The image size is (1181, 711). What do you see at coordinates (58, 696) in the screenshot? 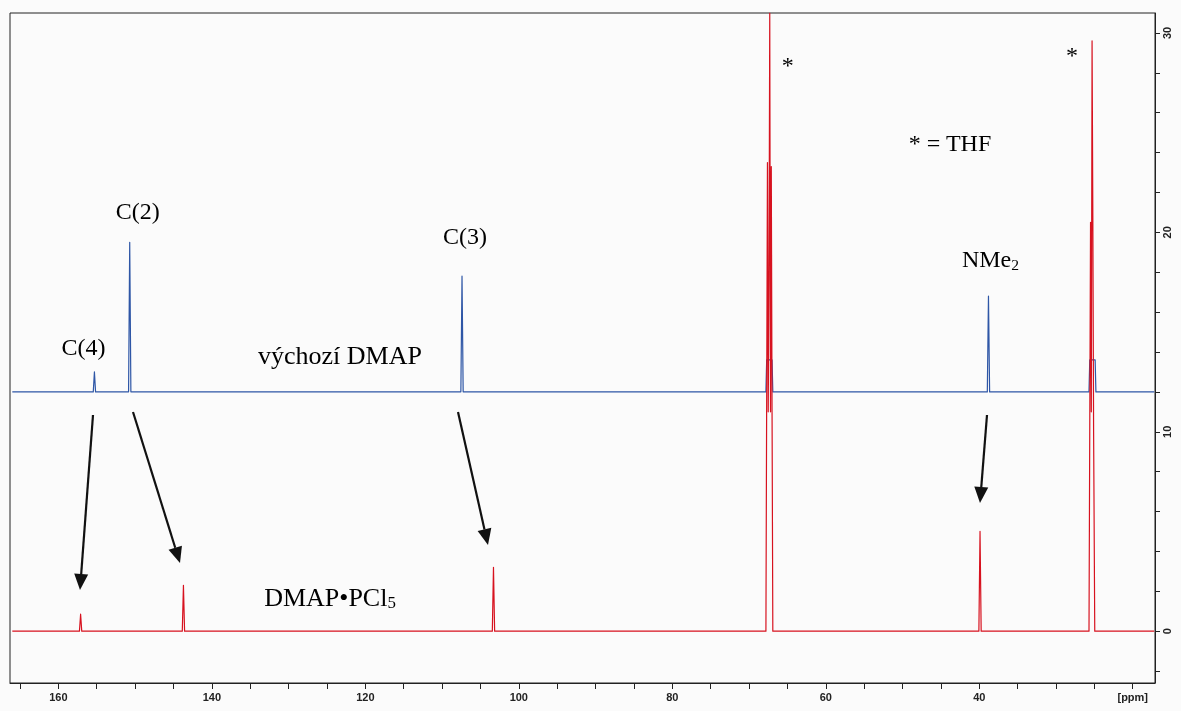
I see `x-tick-label: 160` at bounding box center [58, 696].